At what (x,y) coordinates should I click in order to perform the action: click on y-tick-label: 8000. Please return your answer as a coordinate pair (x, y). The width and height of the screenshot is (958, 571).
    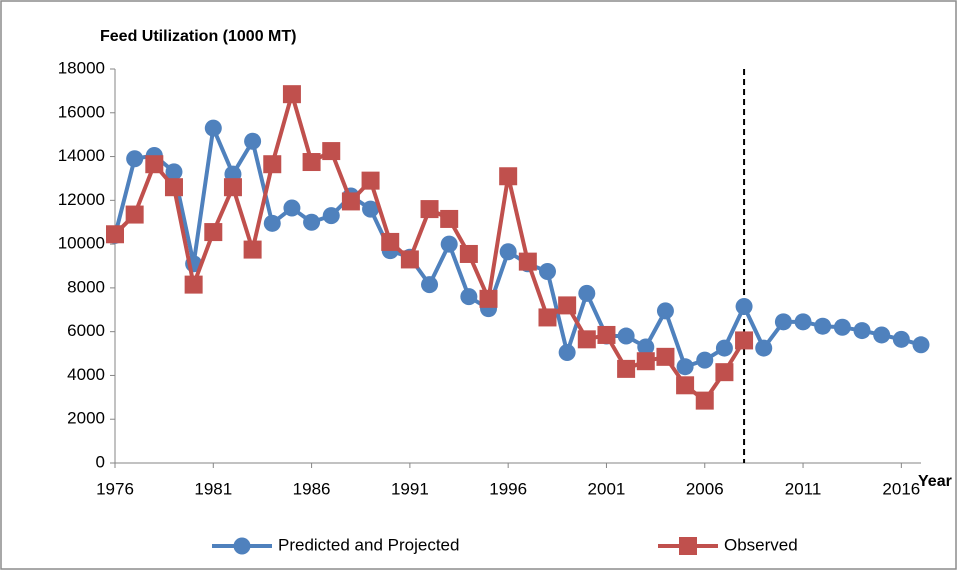
    Looking at the image, I should click on (86, 286).